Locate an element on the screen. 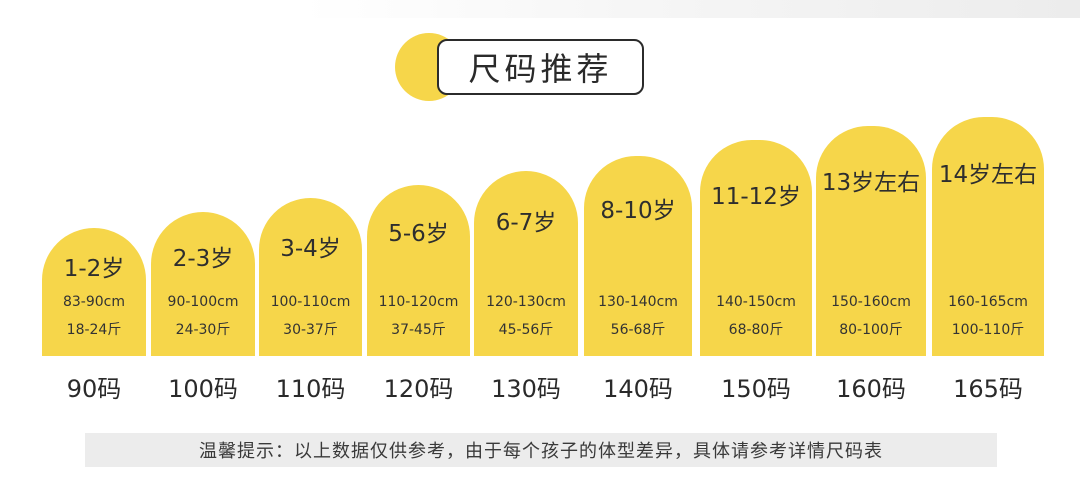 The height and width of the screenshot is (499, 1080). size-code-label: 160码 is located at coordinates (871, 389).